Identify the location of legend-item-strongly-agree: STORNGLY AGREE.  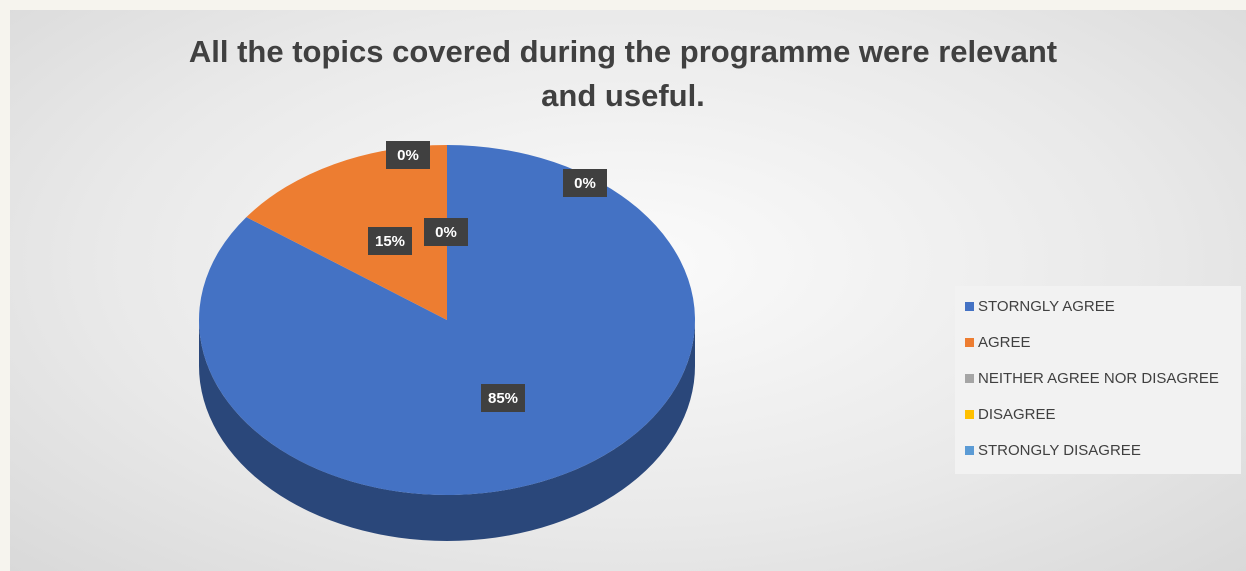
(1040, 306).